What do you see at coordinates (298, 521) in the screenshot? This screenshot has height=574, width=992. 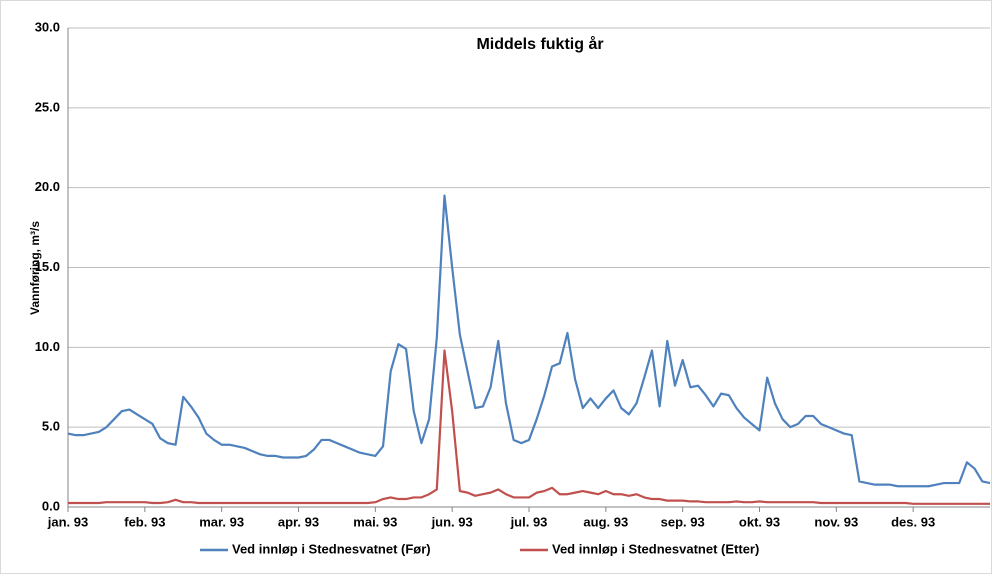 I see `x-tick-label: apr. 93` at bounding box center [298, 521].